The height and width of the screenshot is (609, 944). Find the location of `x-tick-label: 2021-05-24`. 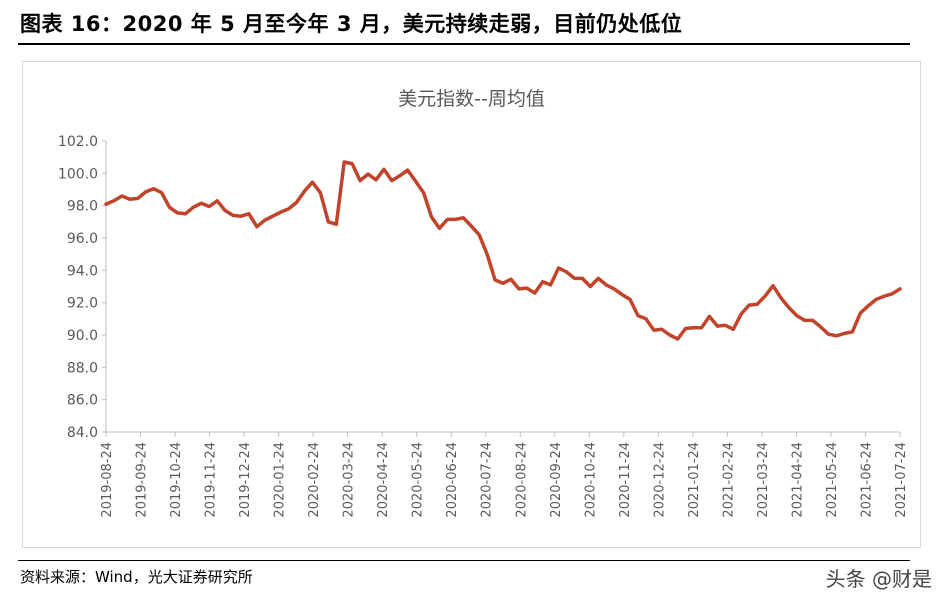

x-tick-label: 2021-05-24 is located at coordinates (832, 480).